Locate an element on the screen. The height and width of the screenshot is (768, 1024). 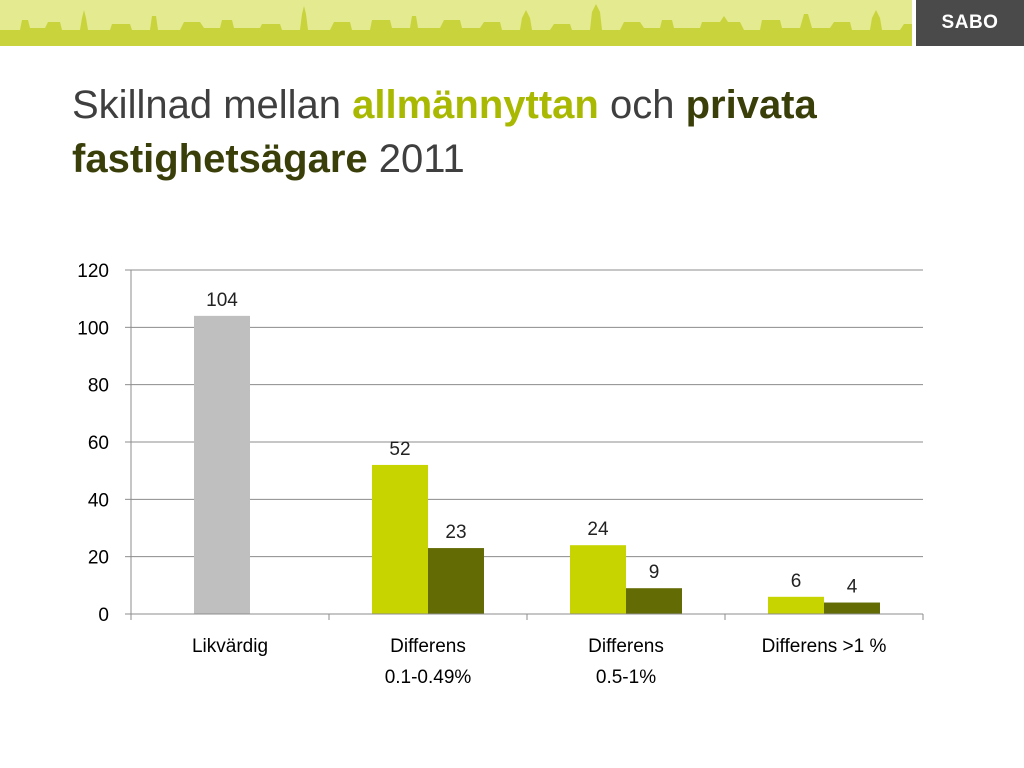
data-label: 104 is located at coordinates (222, 300).